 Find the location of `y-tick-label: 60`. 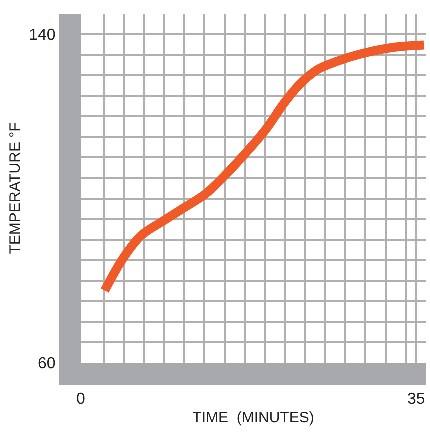

y-tick-label: 60 is located at coordinates (47, 364).